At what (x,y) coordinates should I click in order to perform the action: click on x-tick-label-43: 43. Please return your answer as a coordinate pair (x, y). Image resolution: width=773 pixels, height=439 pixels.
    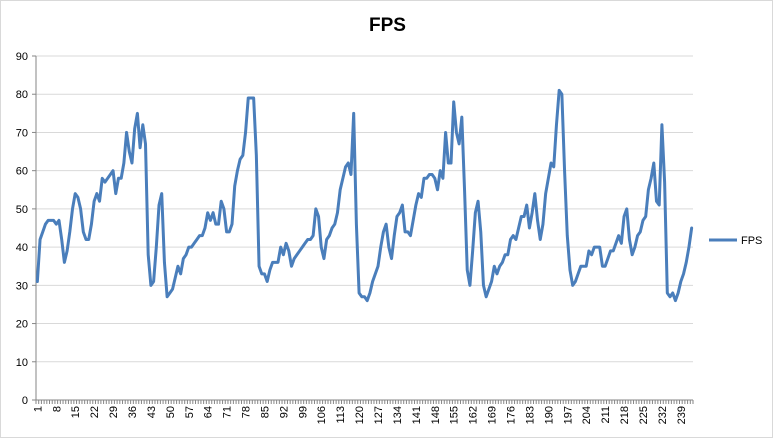
    Looking at the image, I should click on (152, 412).